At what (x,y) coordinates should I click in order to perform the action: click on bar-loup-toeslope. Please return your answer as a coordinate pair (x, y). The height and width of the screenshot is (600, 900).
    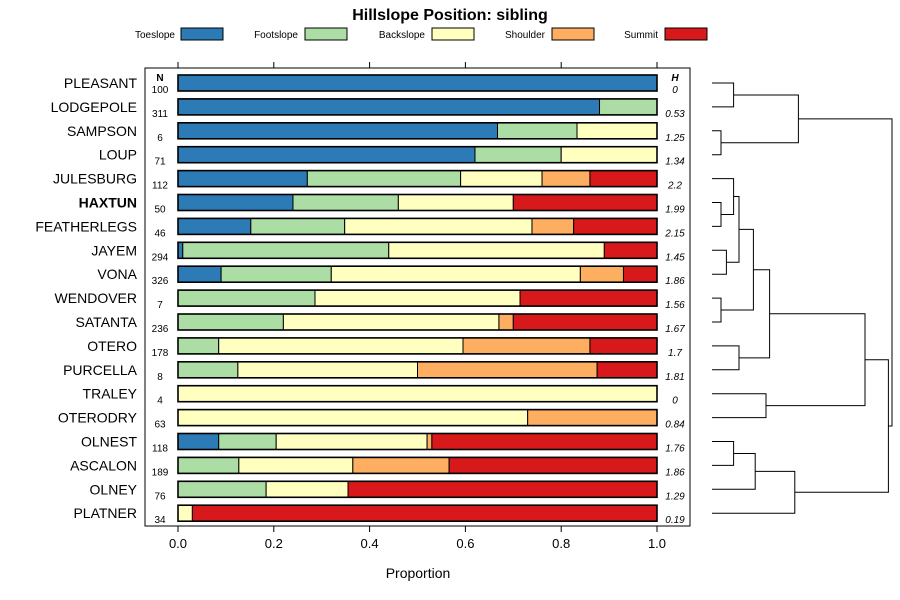
    Looking at the image, I should click on (326, 155).